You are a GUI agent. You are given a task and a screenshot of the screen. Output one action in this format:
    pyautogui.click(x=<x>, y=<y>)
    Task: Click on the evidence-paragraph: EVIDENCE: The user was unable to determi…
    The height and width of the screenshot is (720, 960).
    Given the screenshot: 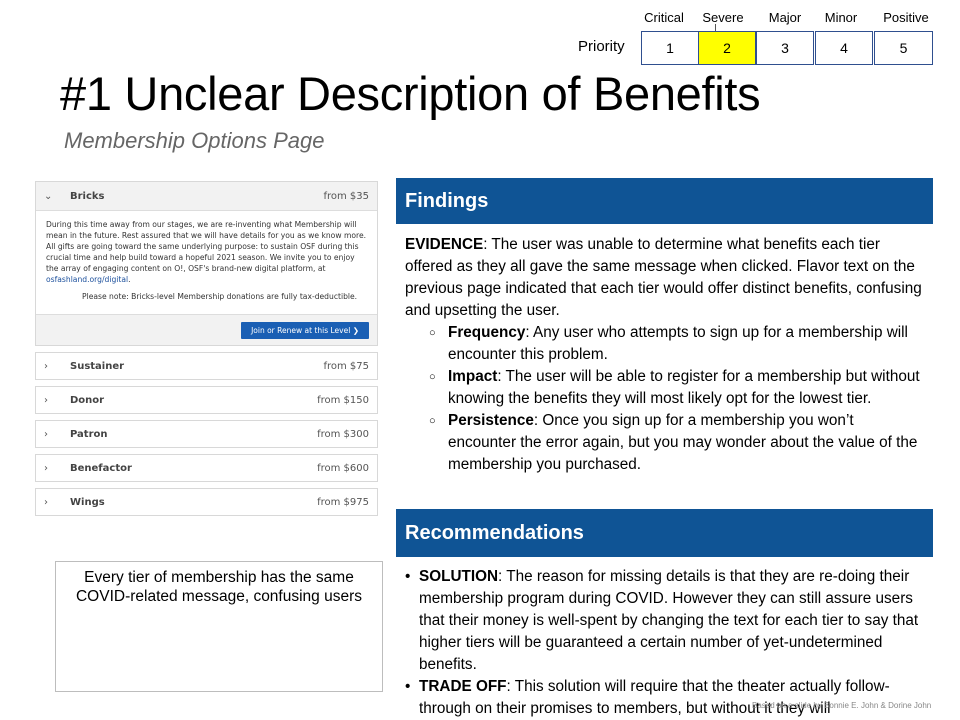 What is the action you would take?
    pyautogui.click(x=665, y=278)
    